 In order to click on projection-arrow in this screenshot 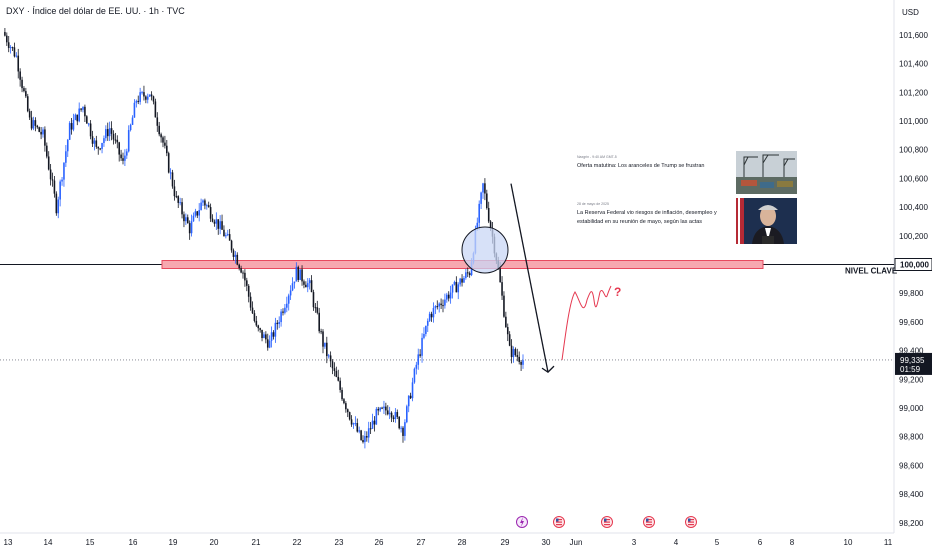, I will do `click(529, 278)`.